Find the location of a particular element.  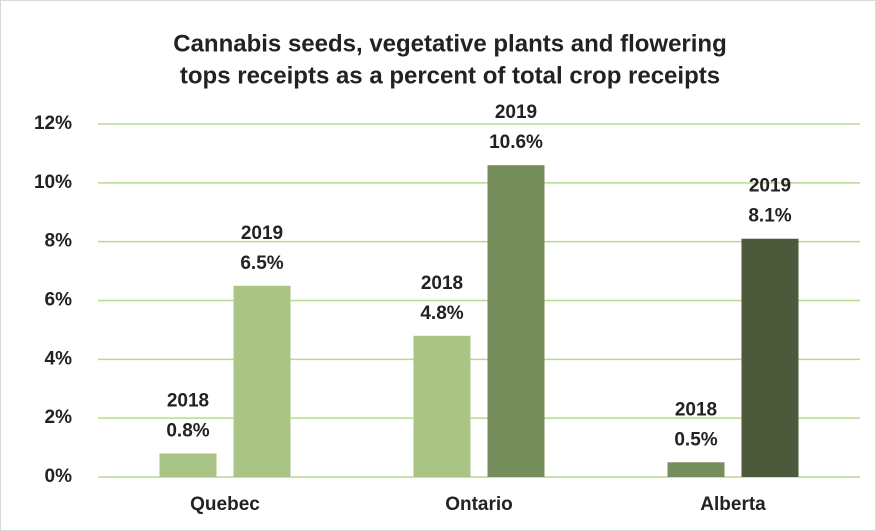

y-tick-label: 2% is located at coordinates (59, 417).